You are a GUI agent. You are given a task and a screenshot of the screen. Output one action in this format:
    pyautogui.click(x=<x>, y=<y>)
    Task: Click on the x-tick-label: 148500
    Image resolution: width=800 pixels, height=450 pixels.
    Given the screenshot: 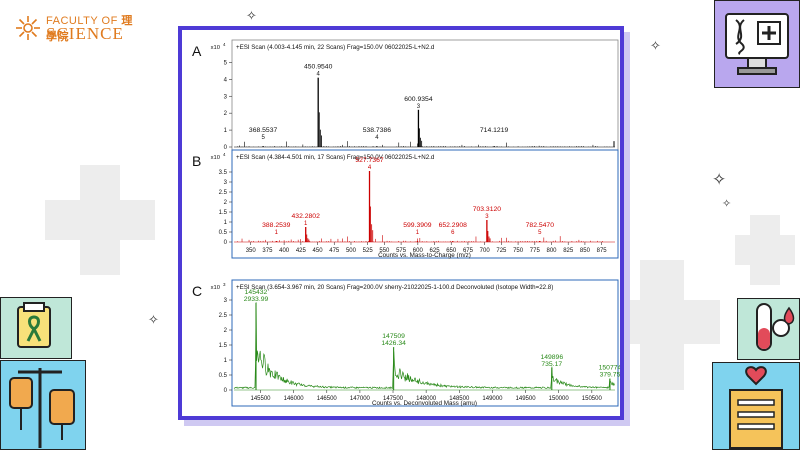 What is the action you would take?
    pyautogui.click(x=459, y=399)
    